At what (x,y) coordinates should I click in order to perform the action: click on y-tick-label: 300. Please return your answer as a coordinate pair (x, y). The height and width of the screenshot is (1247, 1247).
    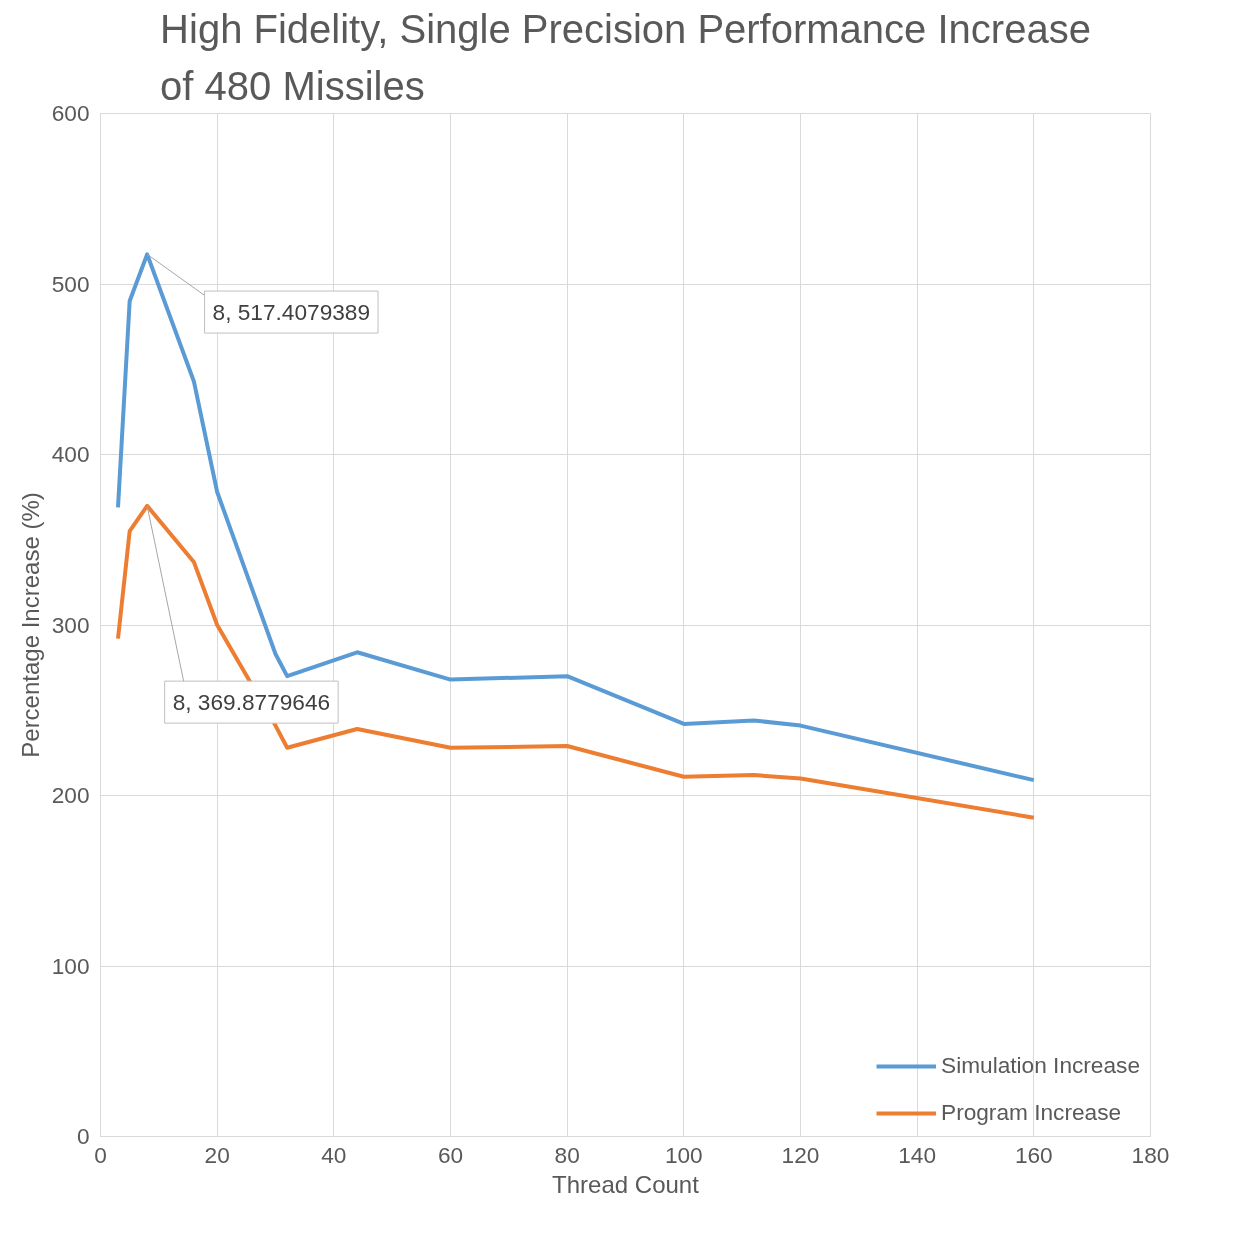
    Looking at the image, I should click on (70, 624).